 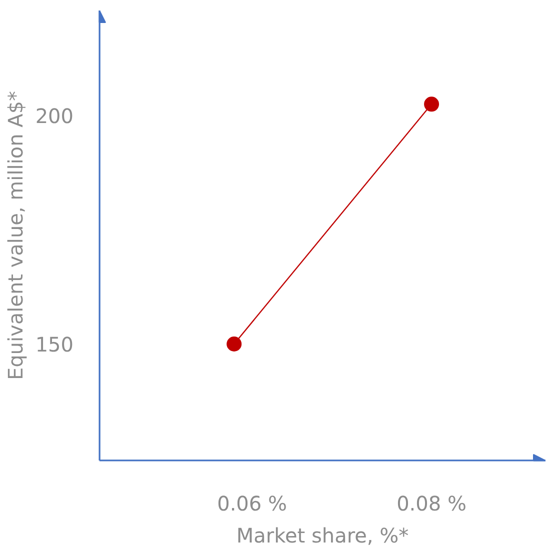 I want to click on x-axis-title: Market share, %*, so click(x=322, y=536).